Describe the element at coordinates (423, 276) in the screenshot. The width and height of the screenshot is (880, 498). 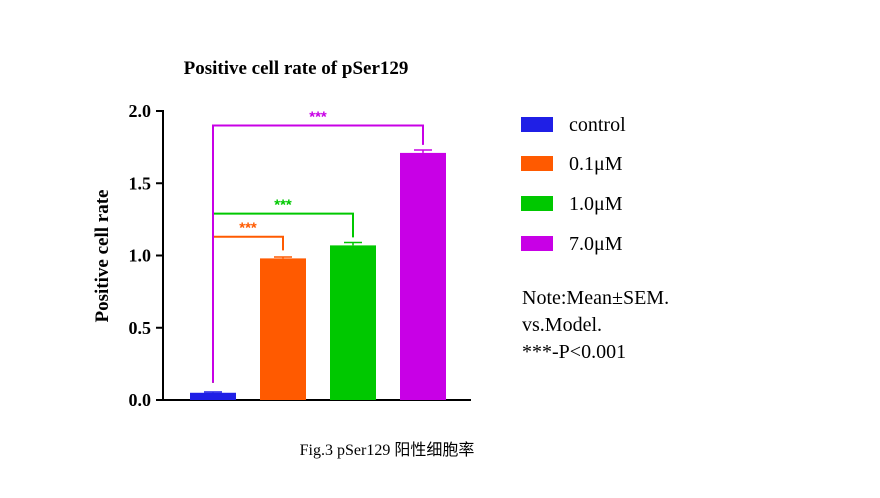
I see `bar-7.0μM` at that location.